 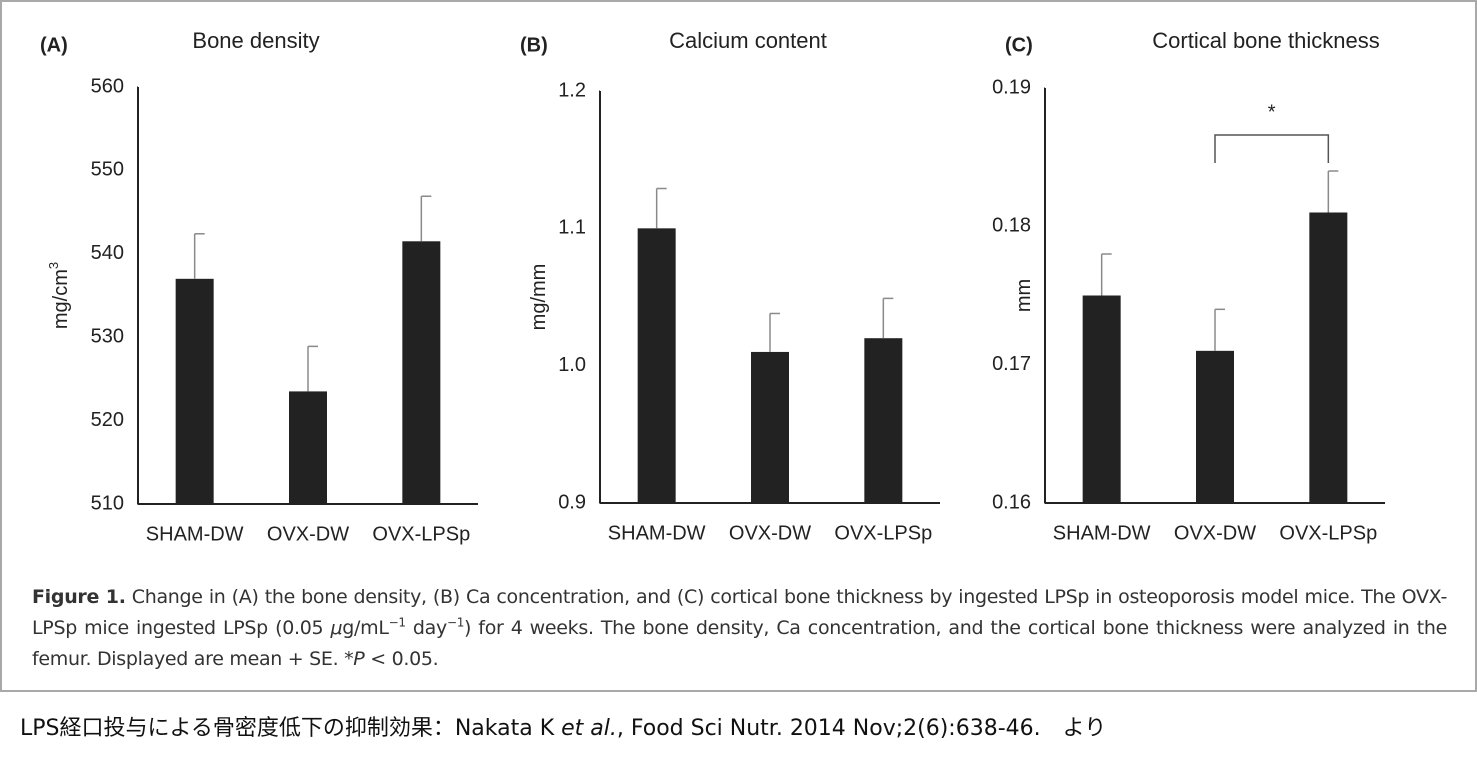 What do you see at coordinates (107, 336) in the screenshot?
I see `y-tick-label: 530` at bounding box center [107, 336].